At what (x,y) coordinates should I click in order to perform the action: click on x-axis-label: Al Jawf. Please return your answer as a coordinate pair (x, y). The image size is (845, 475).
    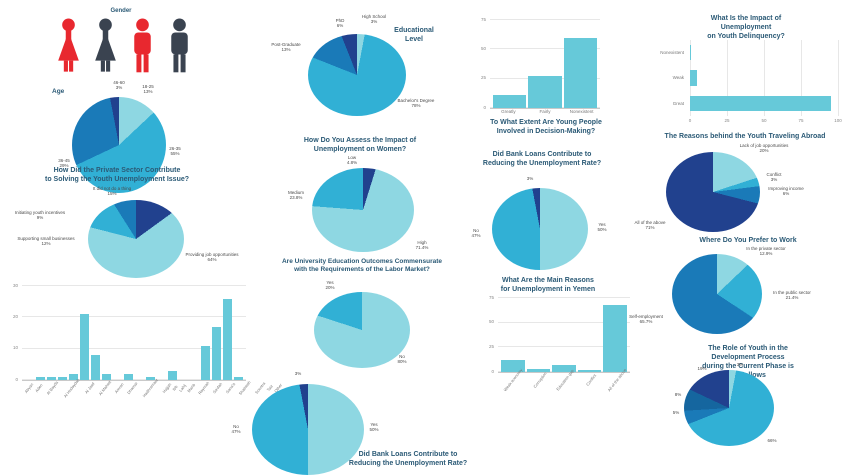
    Looking at the image, I should click on (89, 388).